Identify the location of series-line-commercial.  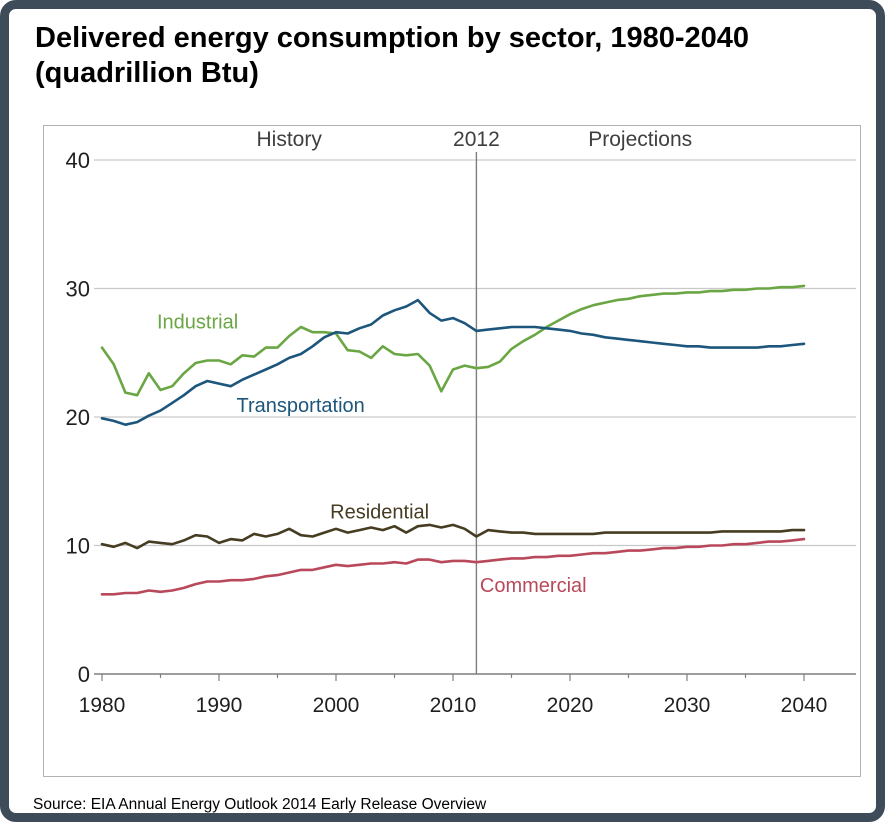
(453, 566).